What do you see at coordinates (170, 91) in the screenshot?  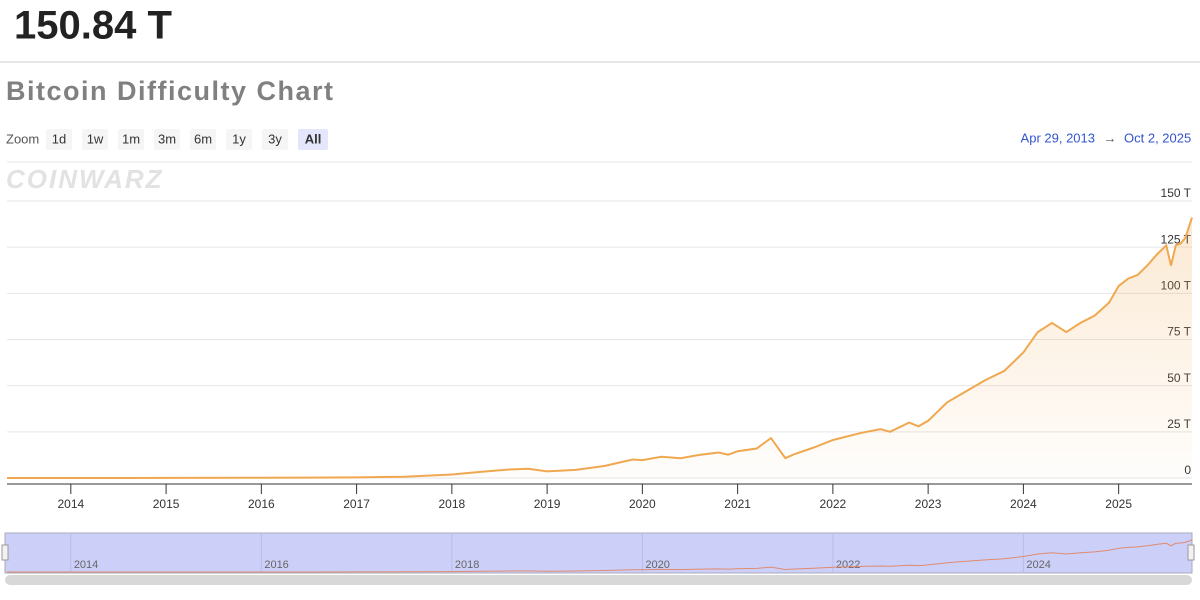 I see `chart-title: Bitcoin Difficulty Chart` at bounding box center [170, 91].